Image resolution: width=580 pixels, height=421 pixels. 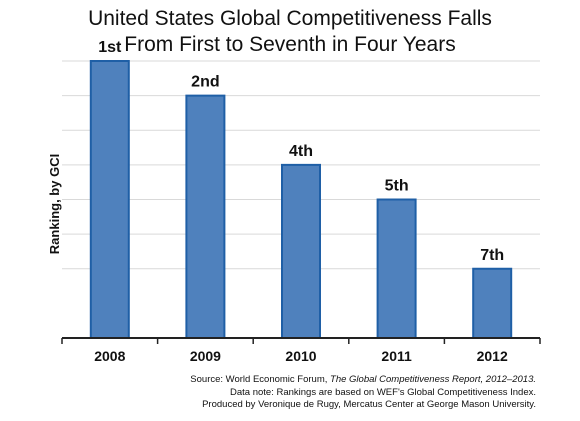 I want to click on x-tick-label-2010: 2010, so click(x=300, y=356).